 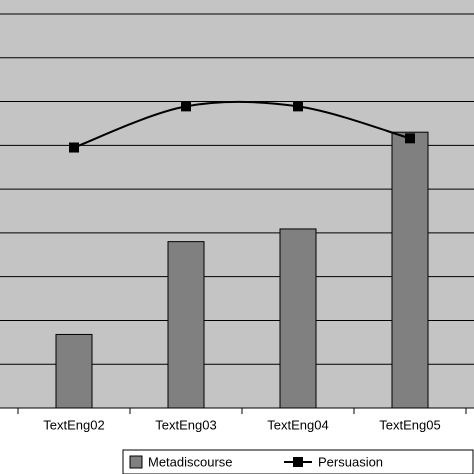 What do you see at coordinates (242, 124) in the screenshot?
I see `line` at bounding box center [242, 124].